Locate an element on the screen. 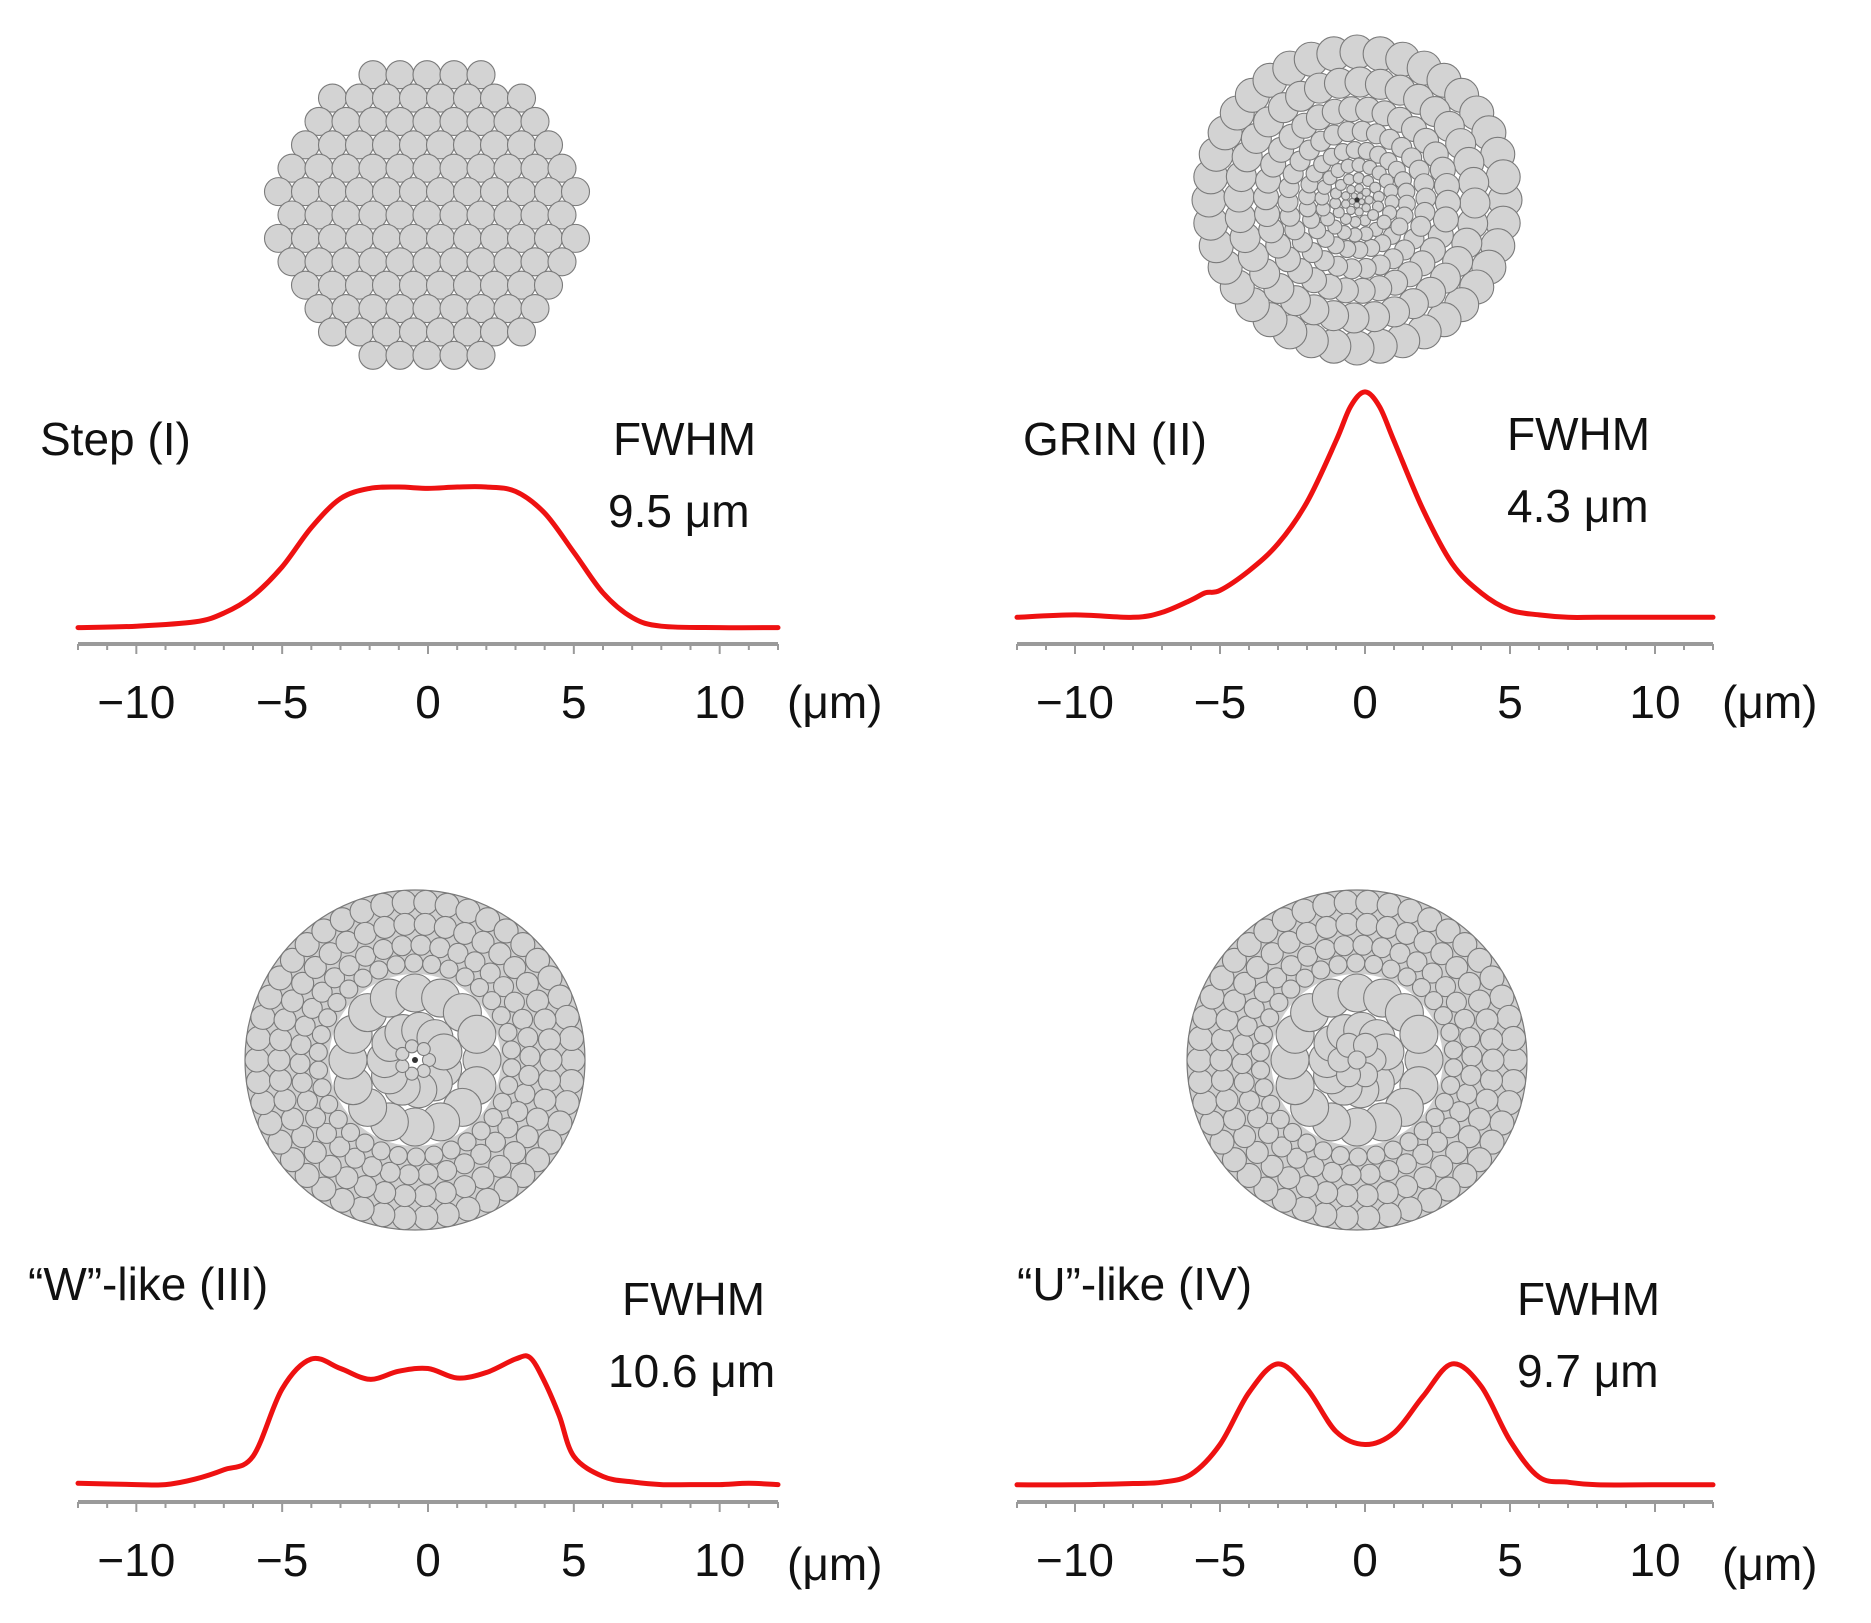  profile-plot-w-like: −10 −5 0 5 10 is located at coordinates (428, 1469).